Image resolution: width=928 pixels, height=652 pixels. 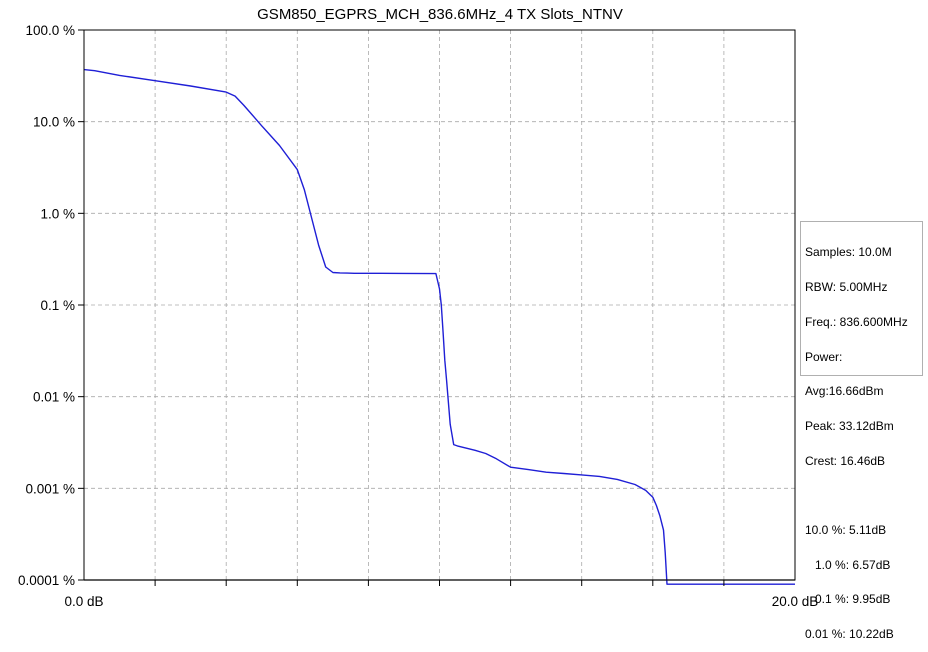 What do you see at coordinates (50, 30) in the screenshot?
I see `y-tick-label: 100.0 %` at bounding box center [50, 30].